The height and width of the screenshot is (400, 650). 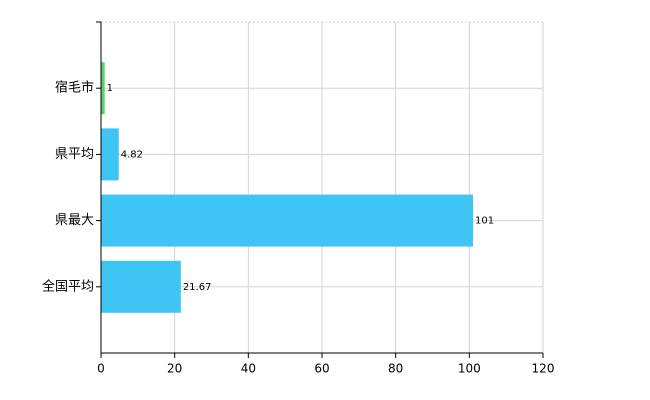 What do you see at coordinates (543, 369) in the screenshot?
I see `x-tick-label: 120` at bounding box center [543, 369].